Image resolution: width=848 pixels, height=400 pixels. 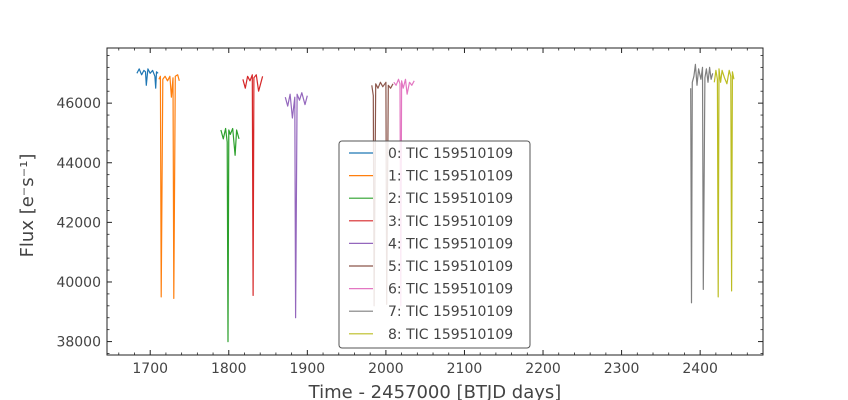 What do you see at coordinates (465, 369) in the screenshot?
I see `x-tick-label: 2100` at bounding box center [465, 369].